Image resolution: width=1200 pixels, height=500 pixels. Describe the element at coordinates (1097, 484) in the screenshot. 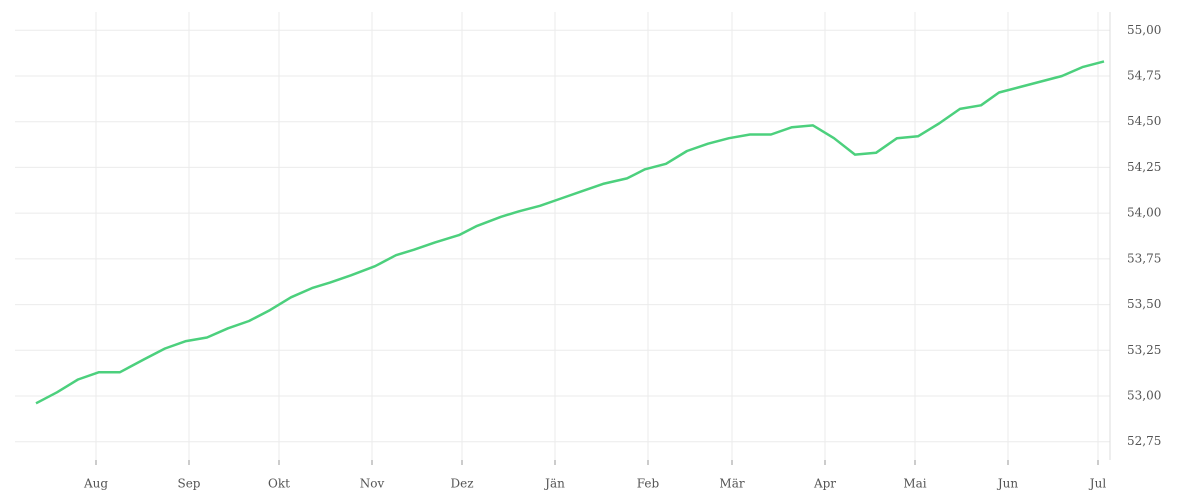

I see `x-tick-label: Jul` at that location.